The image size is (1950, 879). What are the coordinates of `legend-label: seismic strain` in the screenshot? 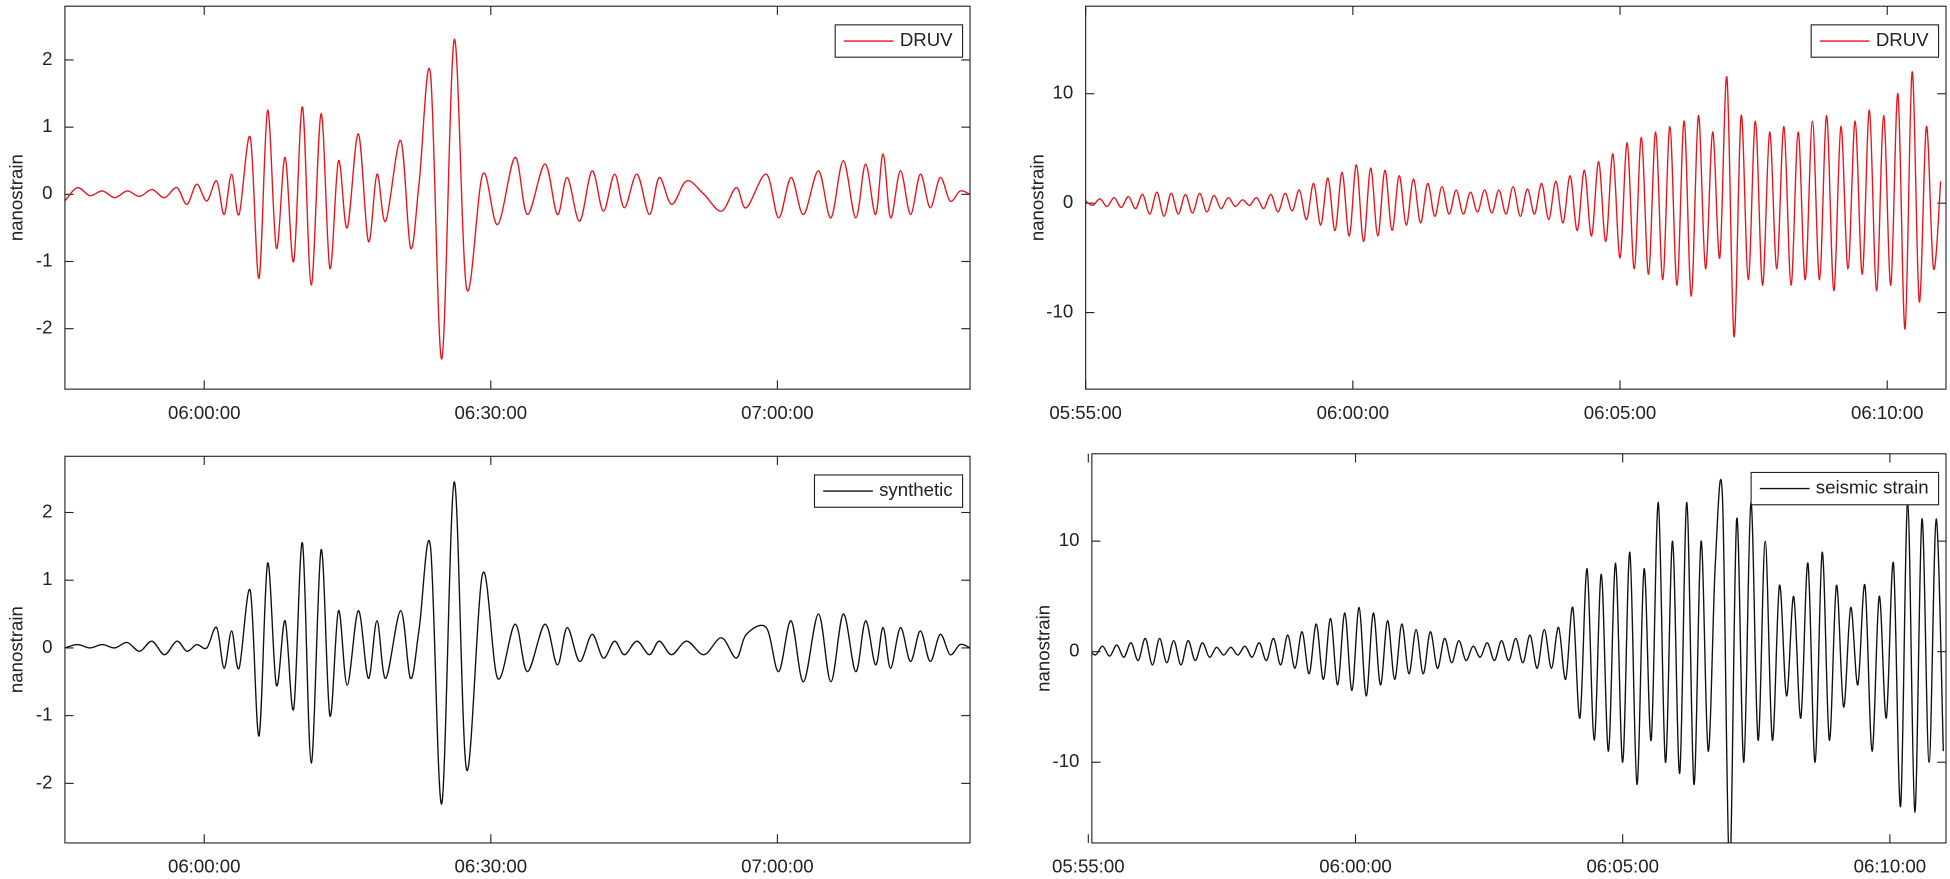 It's located at (1872, 487).